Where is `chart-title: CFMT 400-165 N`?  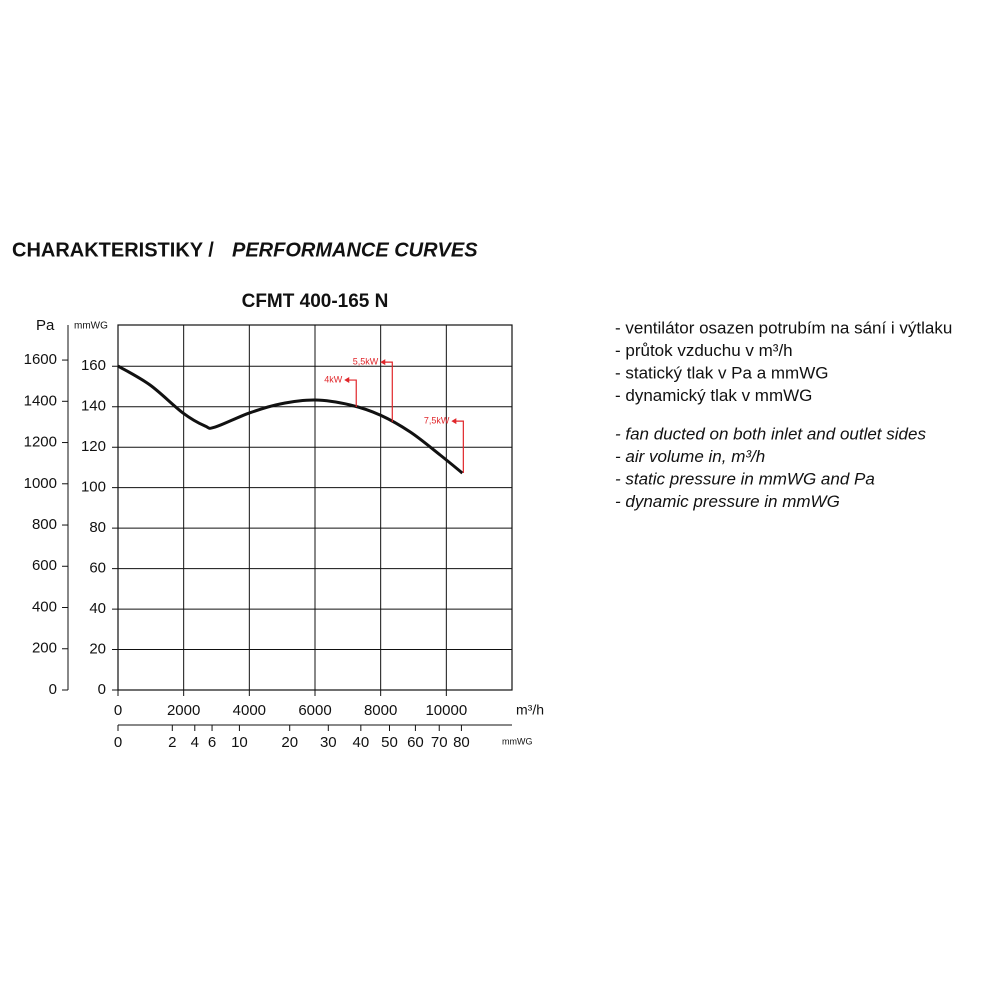
chart-title: CFMT 400-165 N is located at coordinates (315, 301).